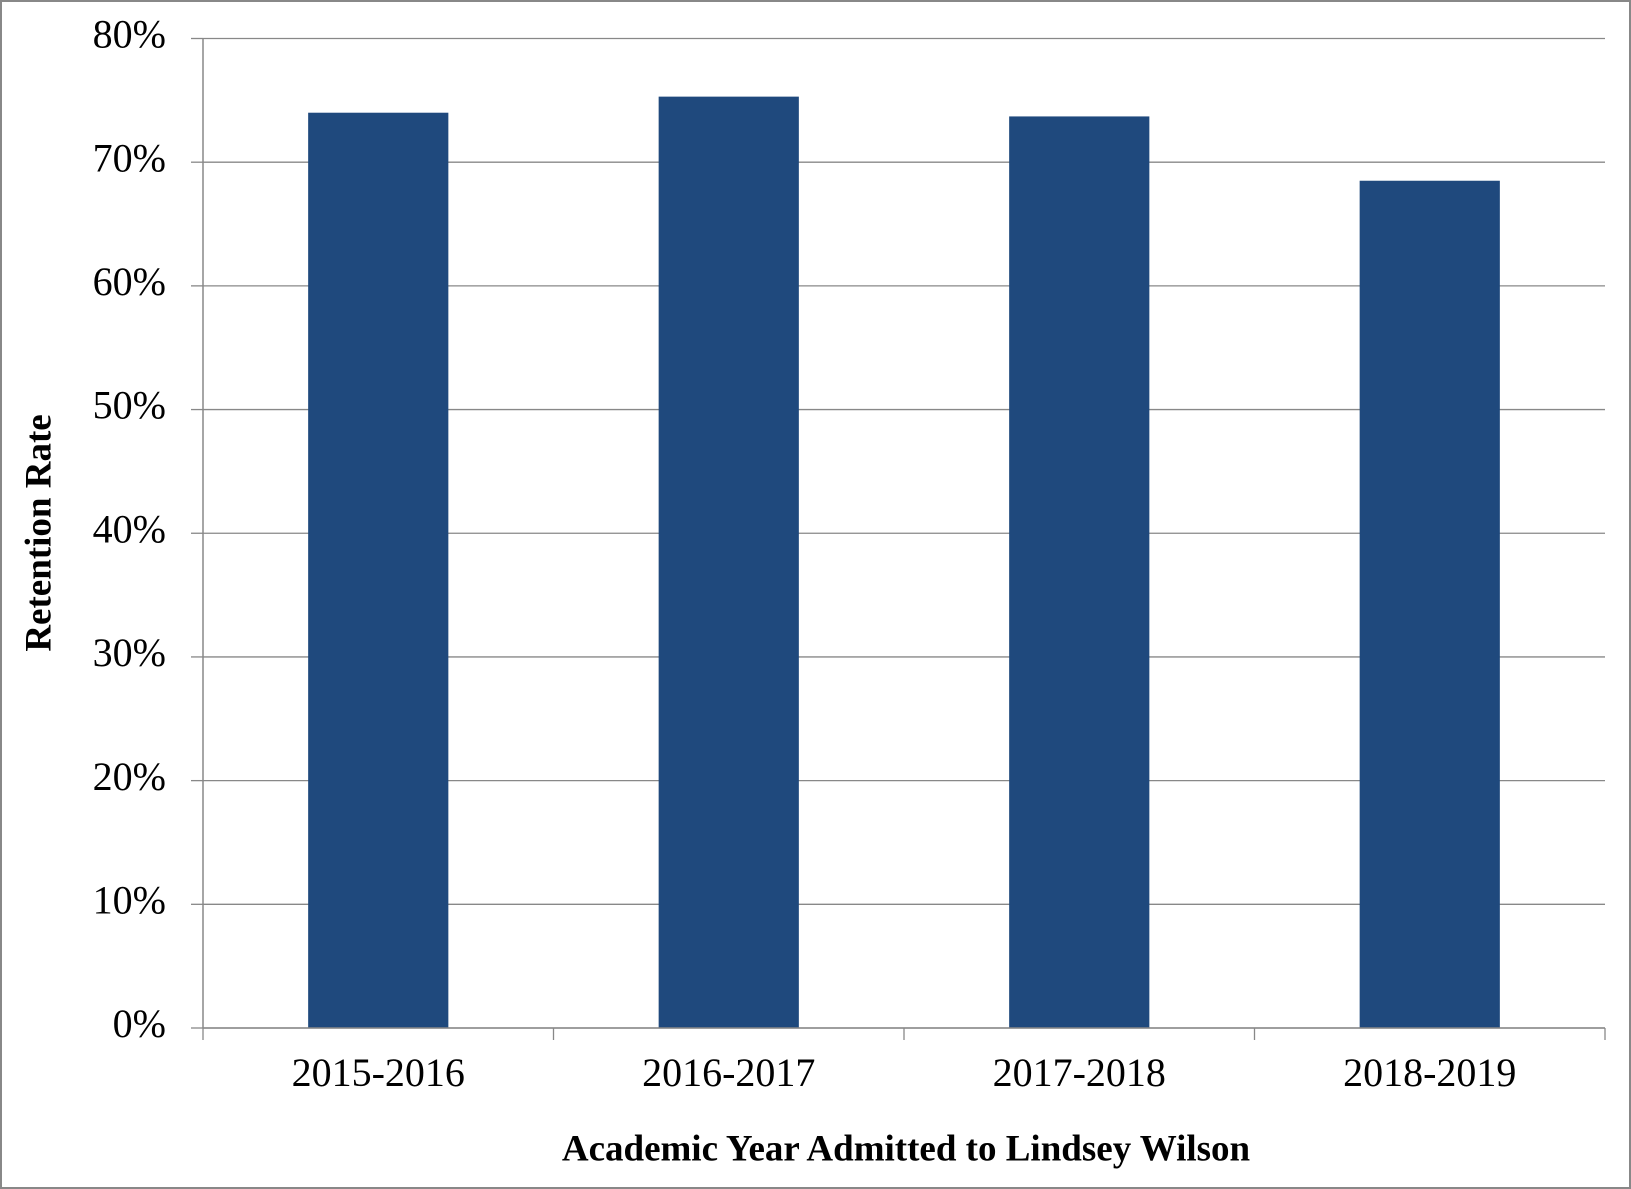 This screenshot has height=1189, width=1631. Describe the element at coordinates (1079, 1072) in the screenshot. I see `x-tick-label: 2017-2018` at that location.